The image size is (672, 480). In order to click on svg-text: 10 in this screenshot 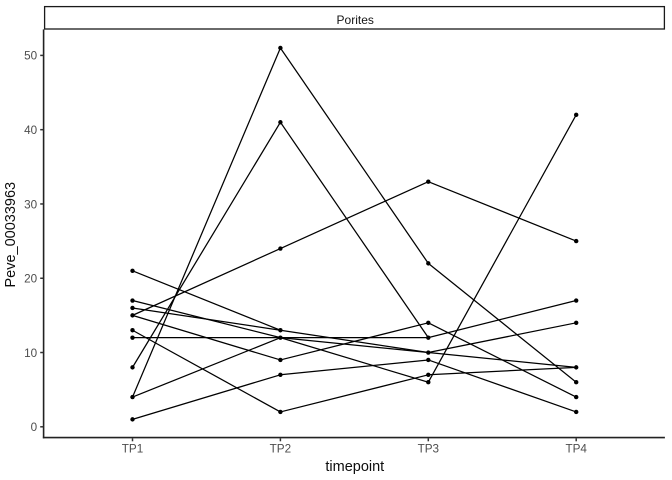, I will do `click(31, 353)`.